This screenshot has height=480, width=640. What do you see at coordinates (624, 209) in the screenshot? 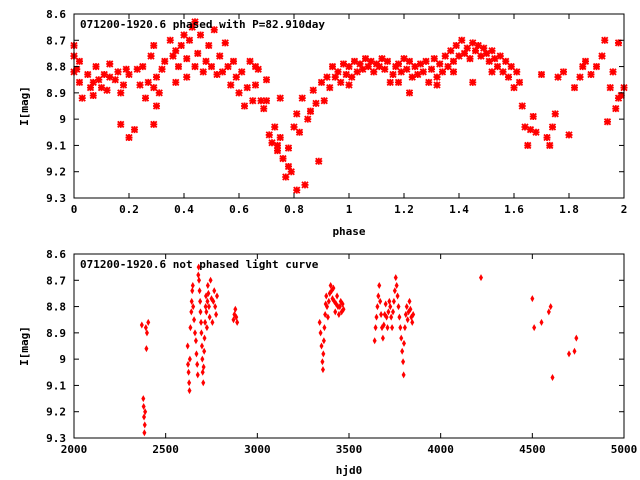
I see `phased-x-tick-label: 2` at bounding box center [624, 209].